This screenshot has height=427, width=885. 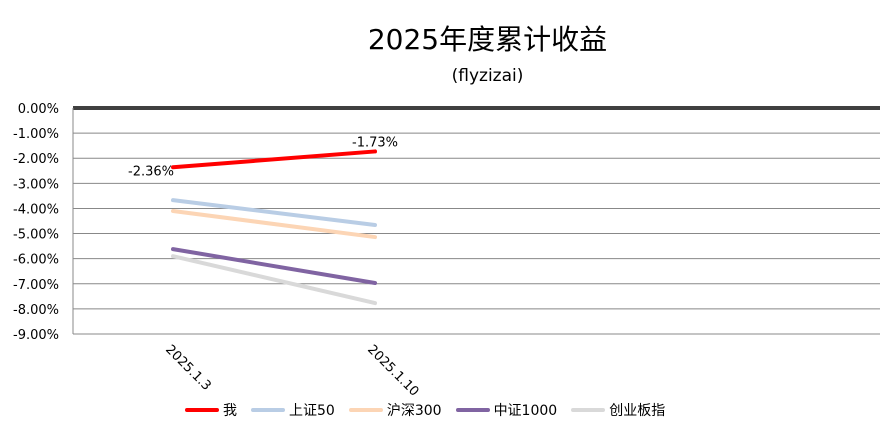 I want to click on y-tick-label: -4.00%, so click(x=36, y=209).